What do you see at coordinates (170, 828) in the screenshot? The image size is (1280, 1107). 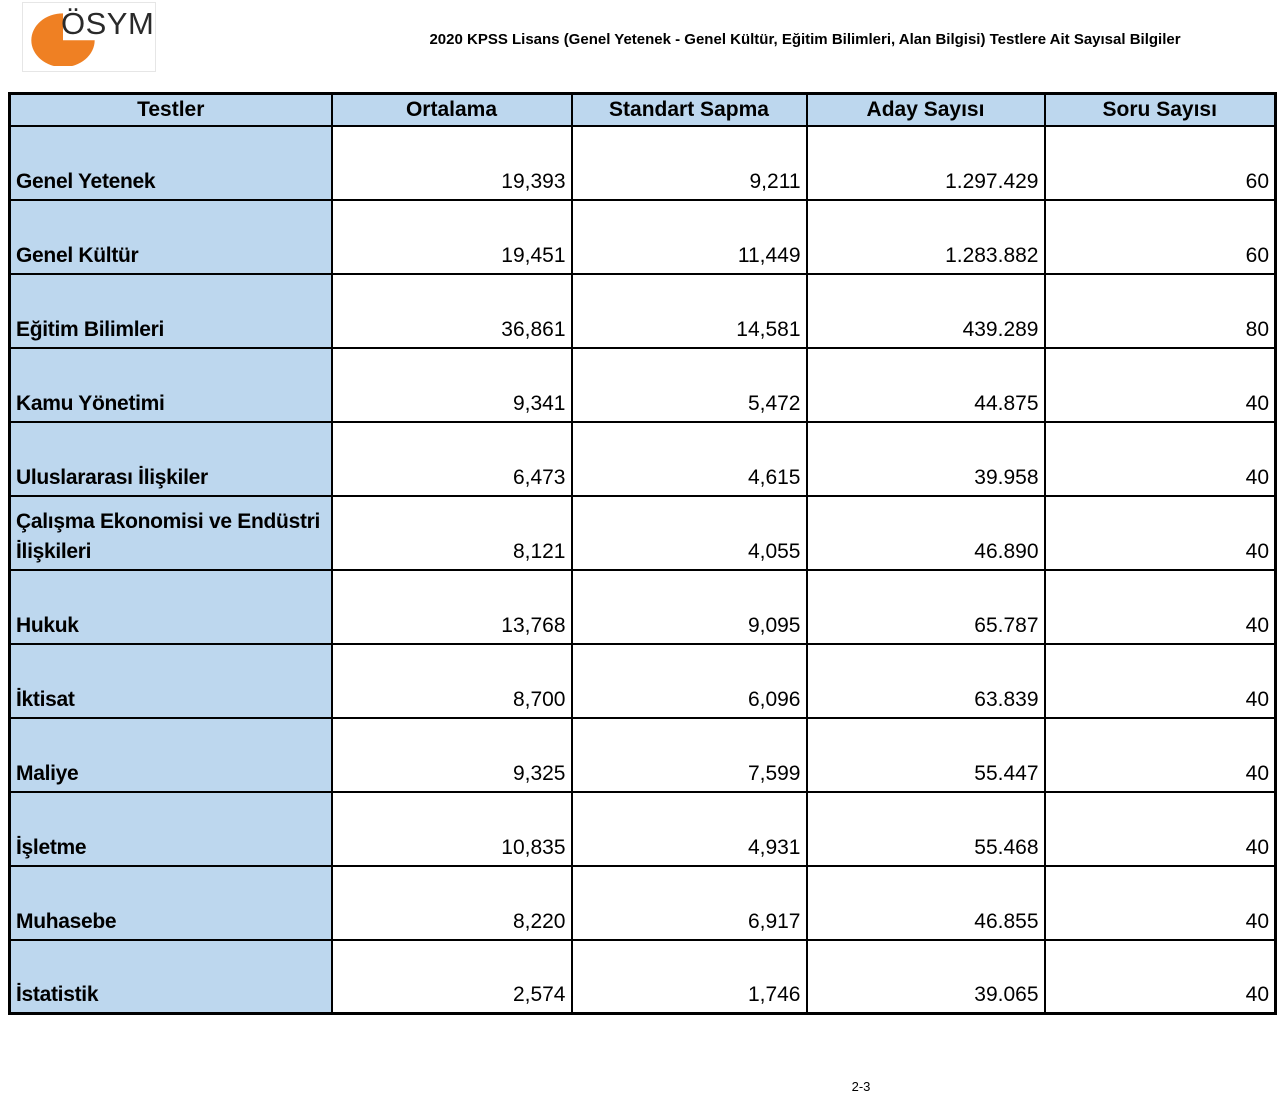 I see `test-name-cell: İşletme` at bounding box center [170, 828].